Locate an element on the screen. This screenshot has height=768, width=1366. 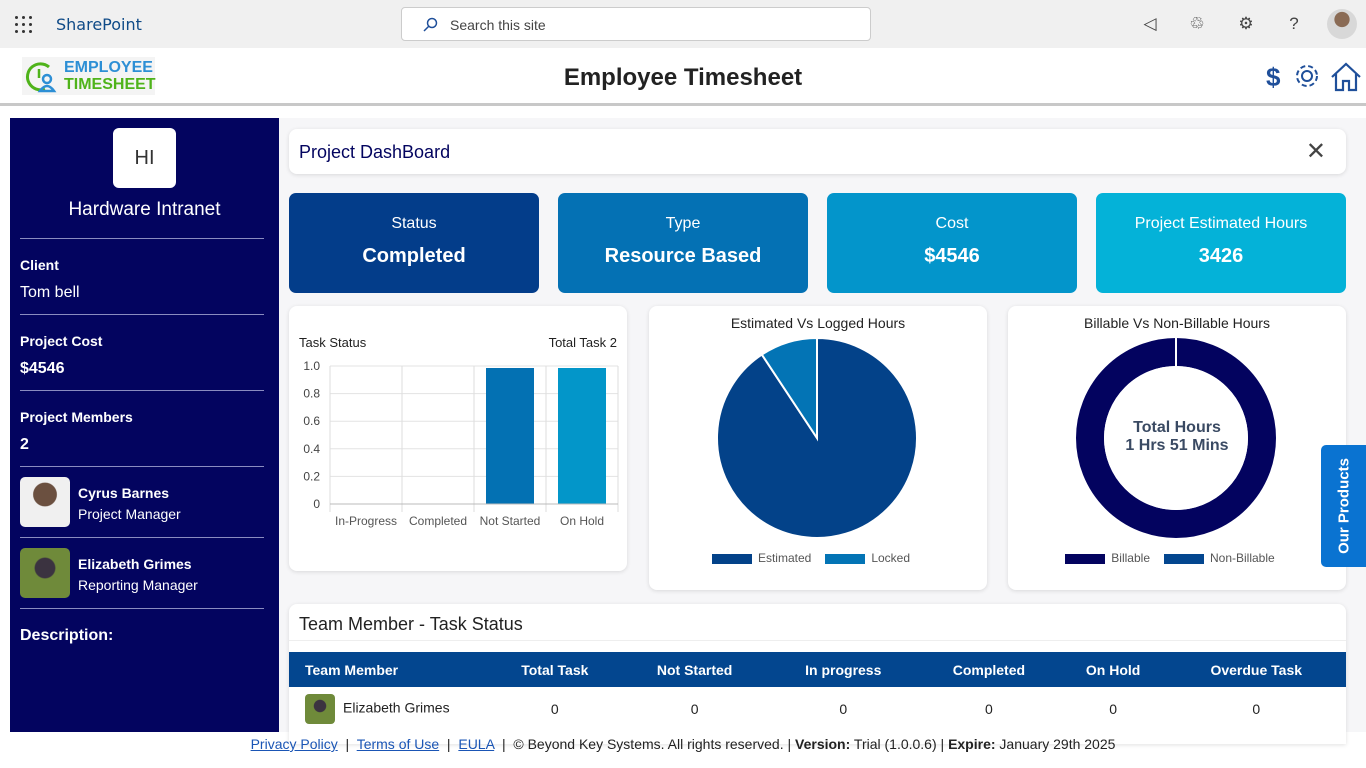
project-members-count: 2 is located at coordinates (24, 444).